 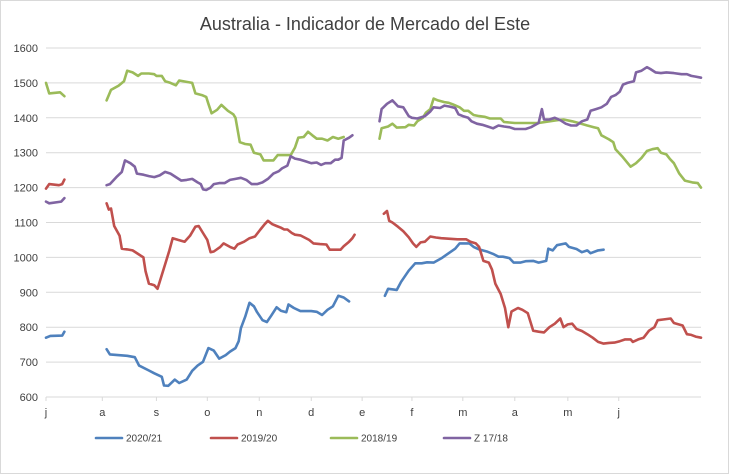 I want to click on legend-label: 2019/20, so click(x=259, y=439).